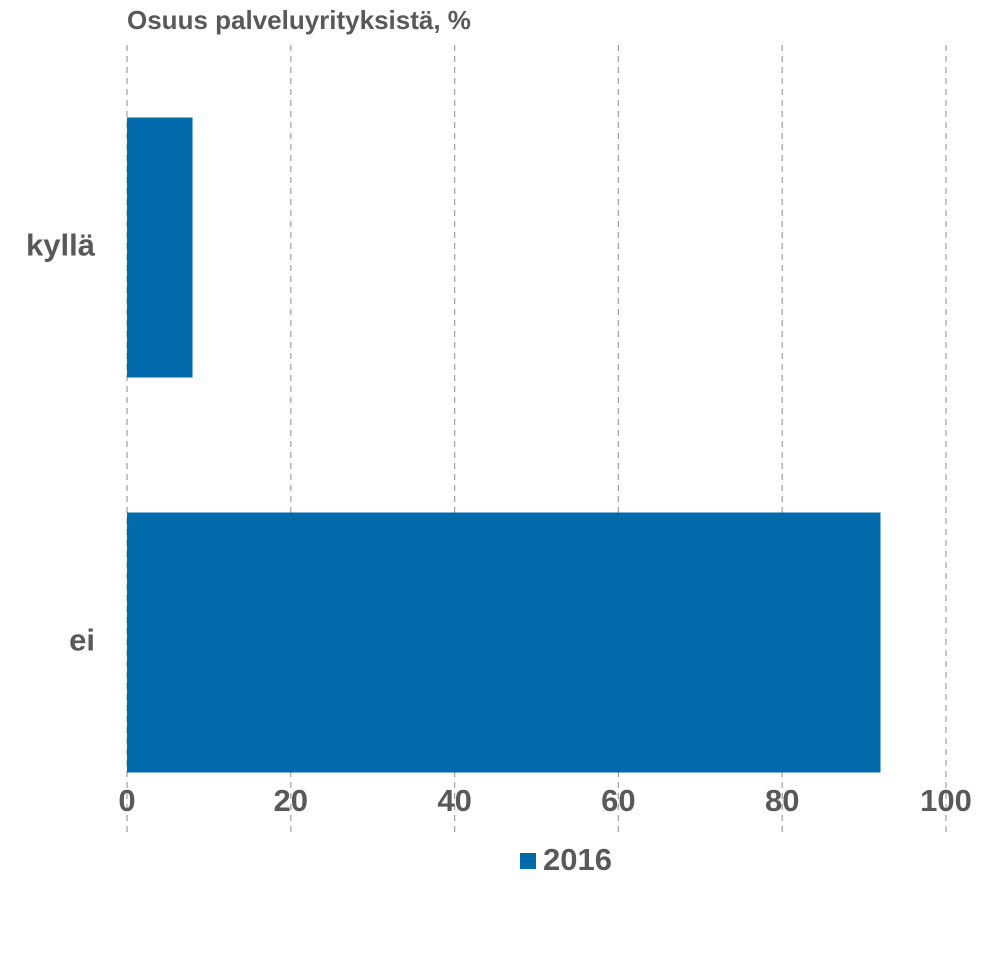  I want to click on x-tick-label: 0, so click(126, 800).